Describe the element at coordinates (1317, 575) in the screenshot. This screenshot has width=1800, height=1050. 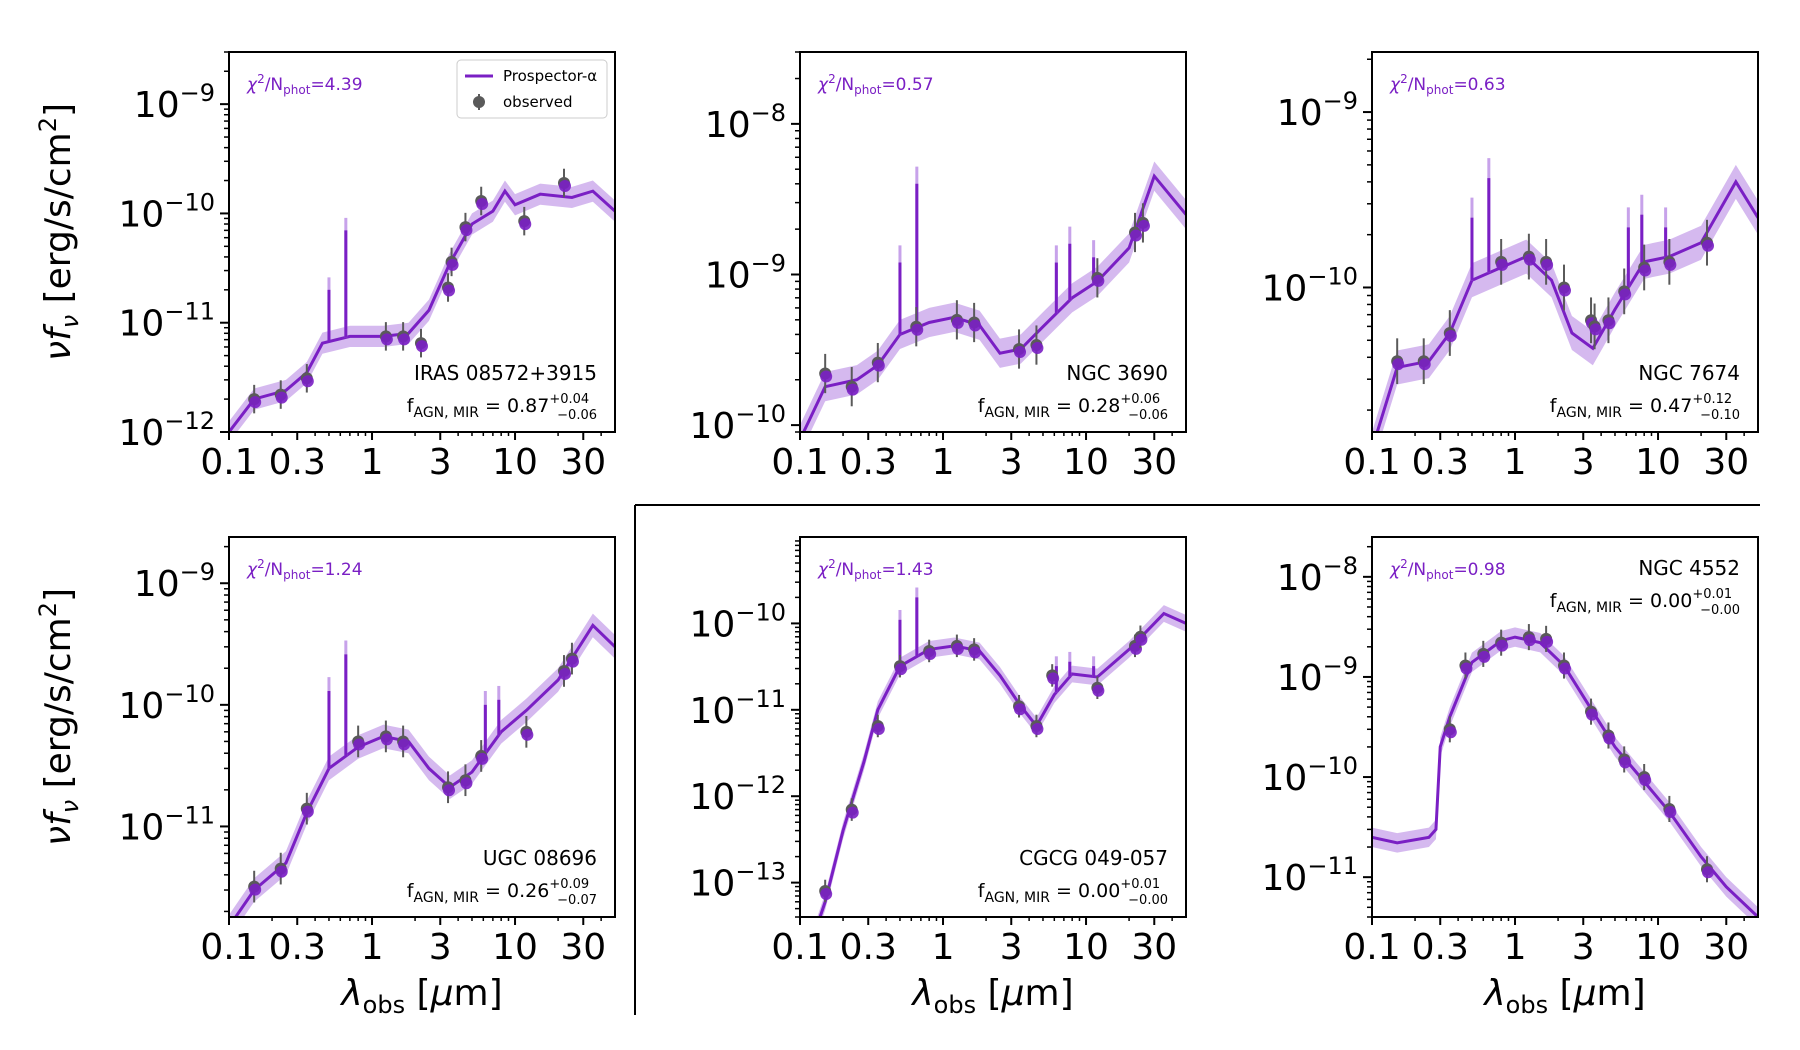
I see `y-tick-label: 10⁻⁸` at that location.